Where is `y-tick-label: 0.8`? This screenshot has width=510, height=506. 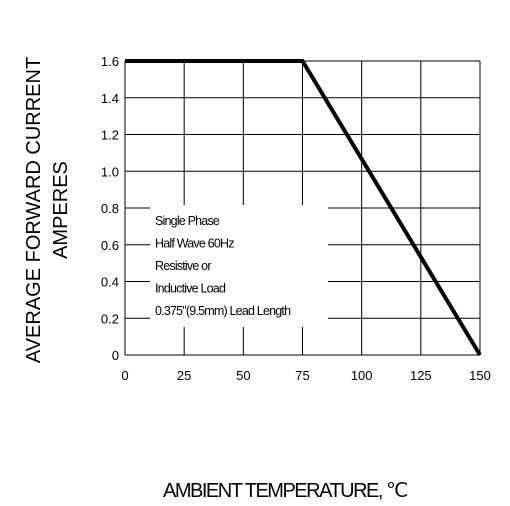 y-tick-label: 0.8 is located at coordinates (110, 208).